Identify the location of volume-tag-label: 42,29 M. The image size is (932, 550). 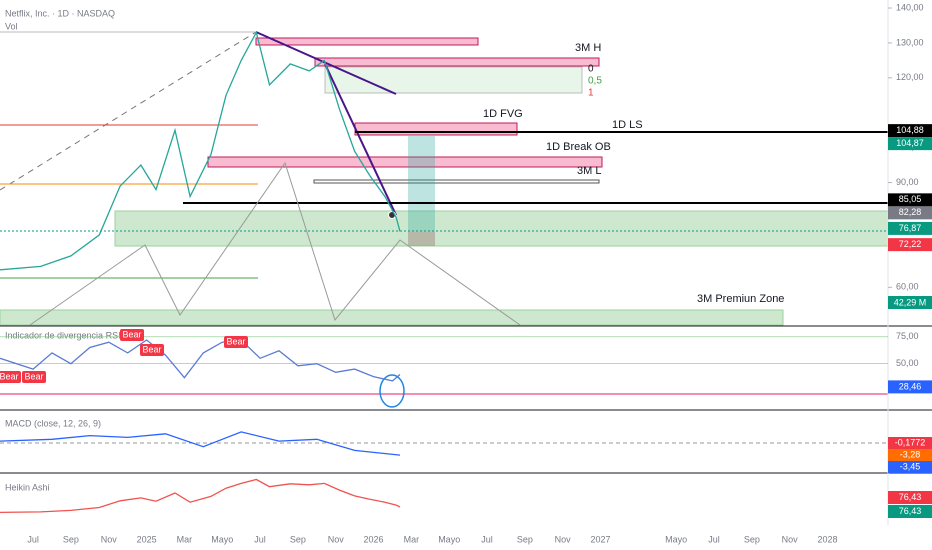
(910, 302).